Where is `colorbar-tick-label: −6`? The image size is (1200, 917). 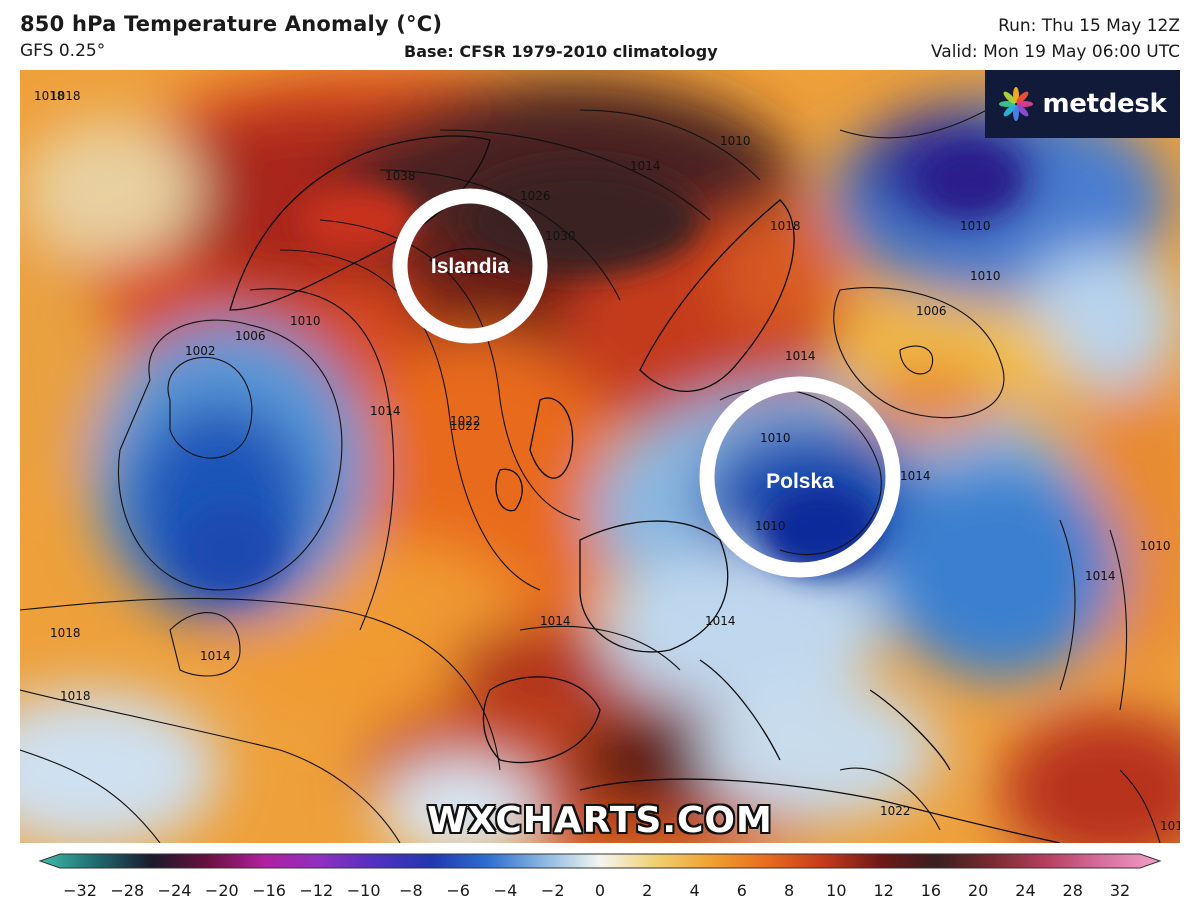 colorbar-tick-label: −6 is located at coordinates (458, 890).